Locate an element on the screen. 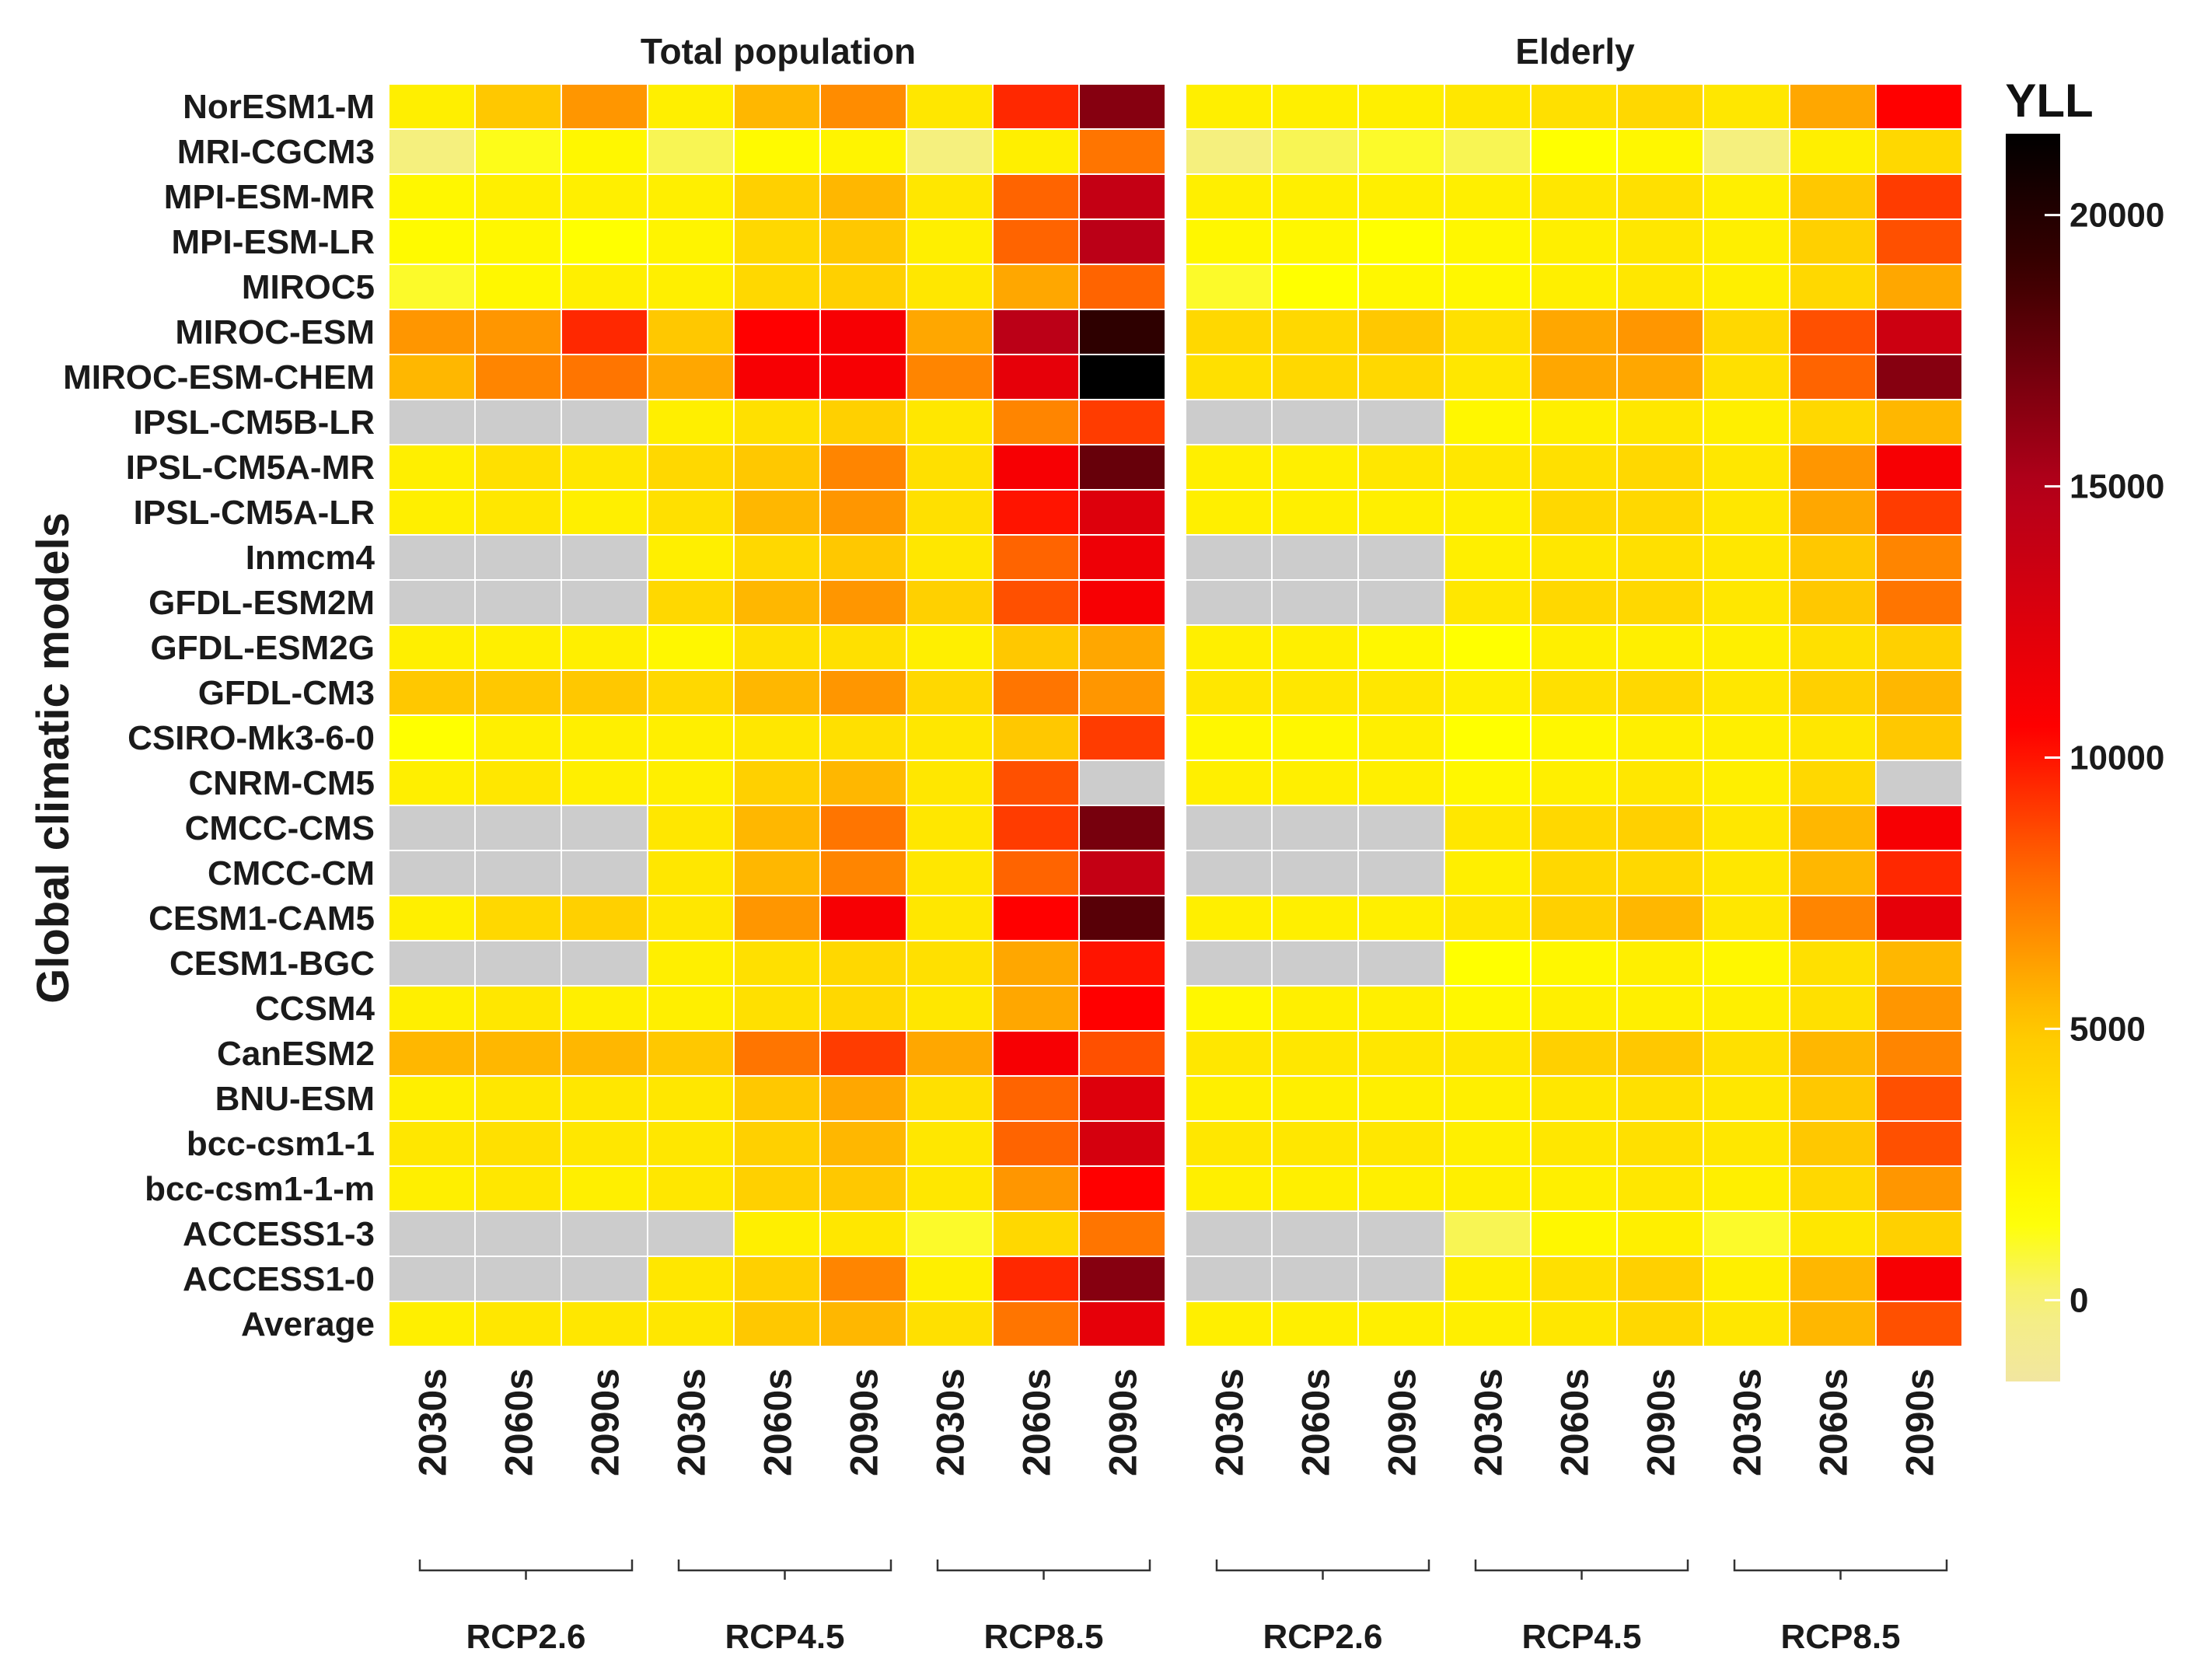  cell-total-population-bnu-esm-rcp45-2060s is located at coordinates (777, 1098).